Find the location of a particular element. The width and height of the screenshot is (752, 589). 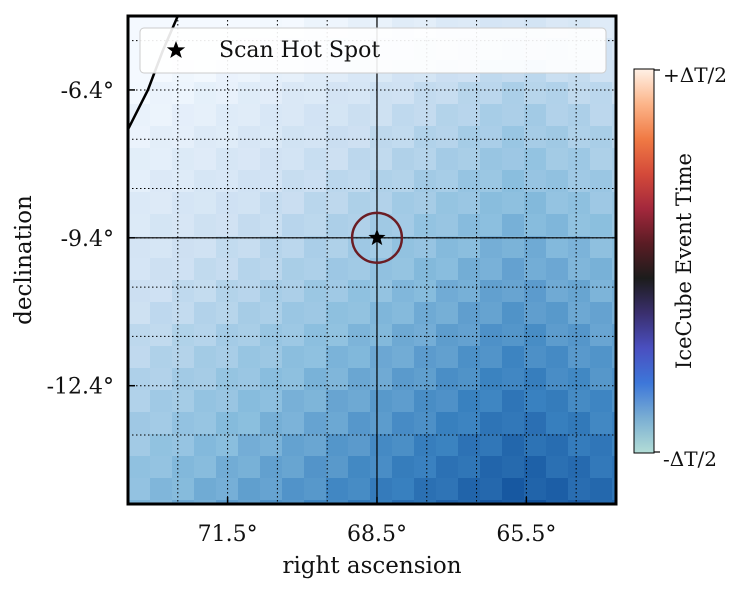

colorbar-label: IceCube Event Time is located at coordinates (684, 261).